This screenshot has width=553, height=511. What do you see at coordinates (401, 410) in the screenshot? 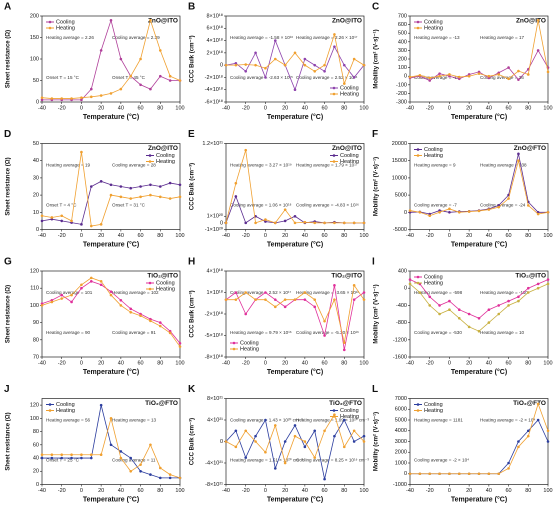
I see `y-tick-label: 6000` at bounding box center [401, 410].